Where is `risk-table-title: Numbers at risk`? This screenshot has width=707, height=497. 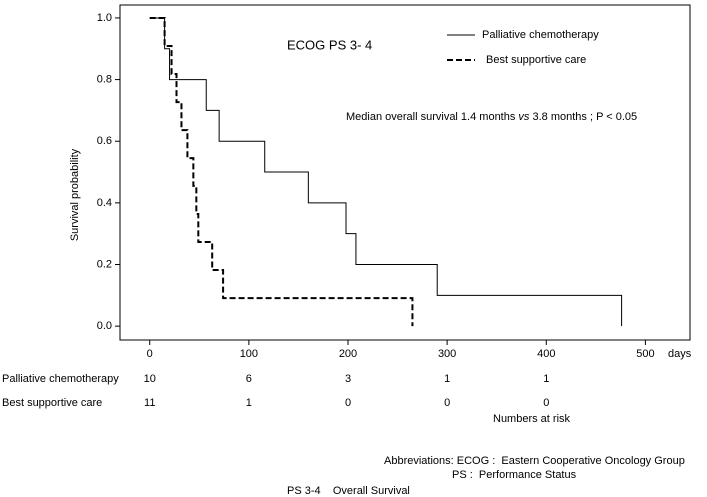 risk-table-title: Numbers at risk is located at coordinates (532, 419).